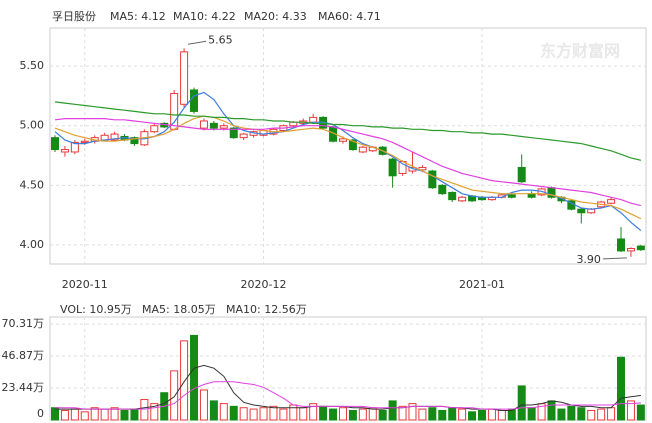  What do you see at coordinates (23, 355) in the screenshot?
I see `y-tick-label: 46.87万` at bounding box center [23, 355].